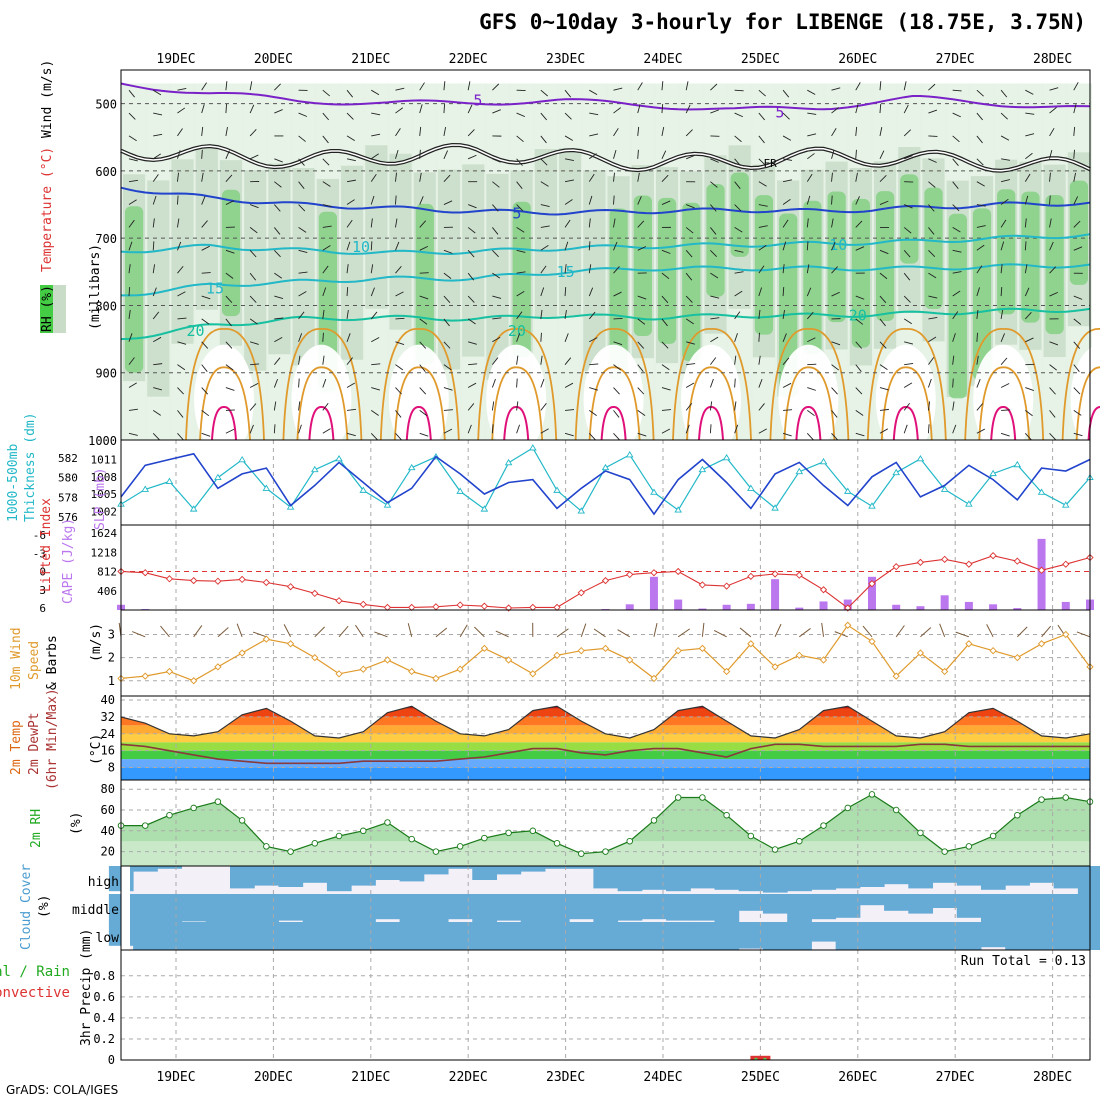 The image size is (1100, 1100). Describe the element at coordinates (605, 96) in the screenshot. I see `isotherm--5C` at that location.